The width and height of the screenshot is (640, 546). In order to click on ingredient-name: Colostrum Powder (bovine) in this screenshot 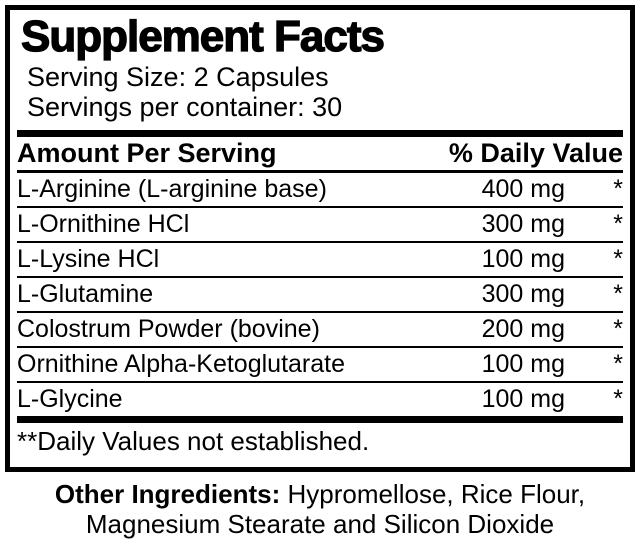, I will do `click(168, 329)`.